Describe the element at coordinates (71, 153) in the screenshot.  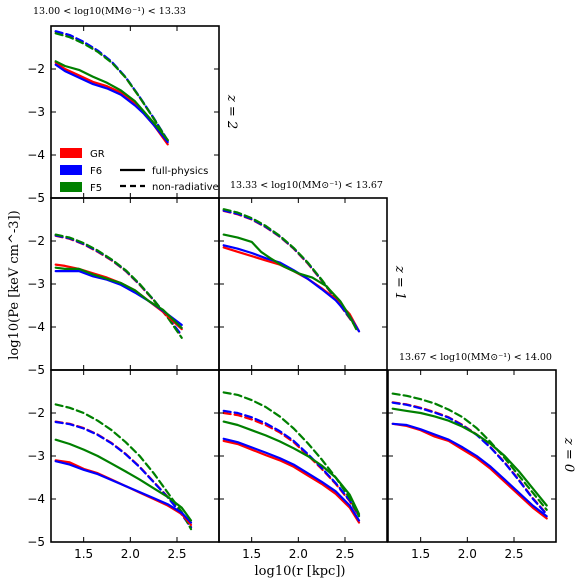
I see `legend-swatch-gr` at that location.